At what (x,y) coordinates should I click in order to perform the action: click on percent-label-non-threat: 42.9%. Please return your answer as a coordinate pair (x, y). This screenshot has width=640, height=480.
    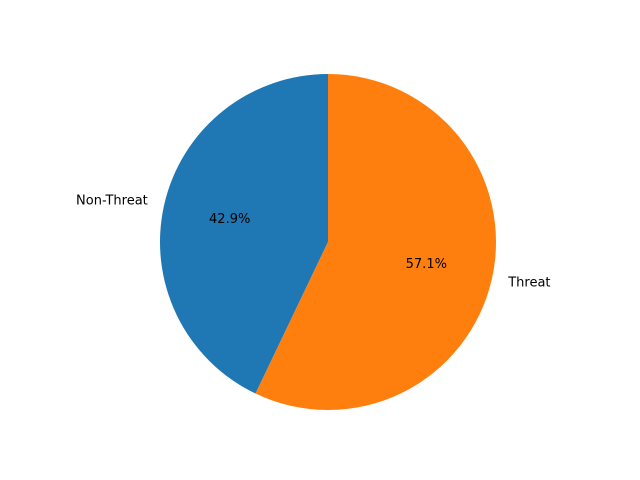
    Looking at the image, I should click on (229, 219).